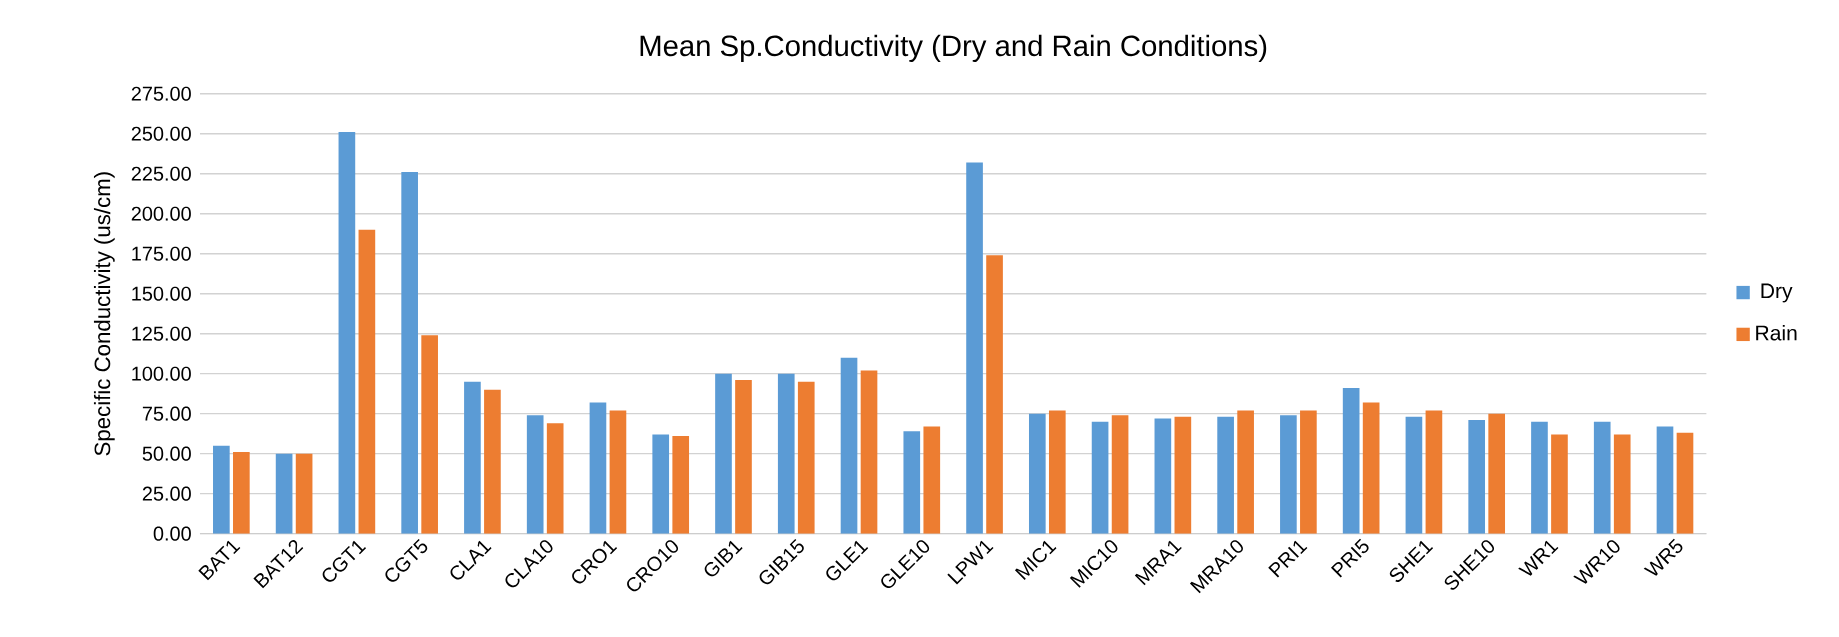  I want to click on legend-label: Rain, so click(1776, 333).